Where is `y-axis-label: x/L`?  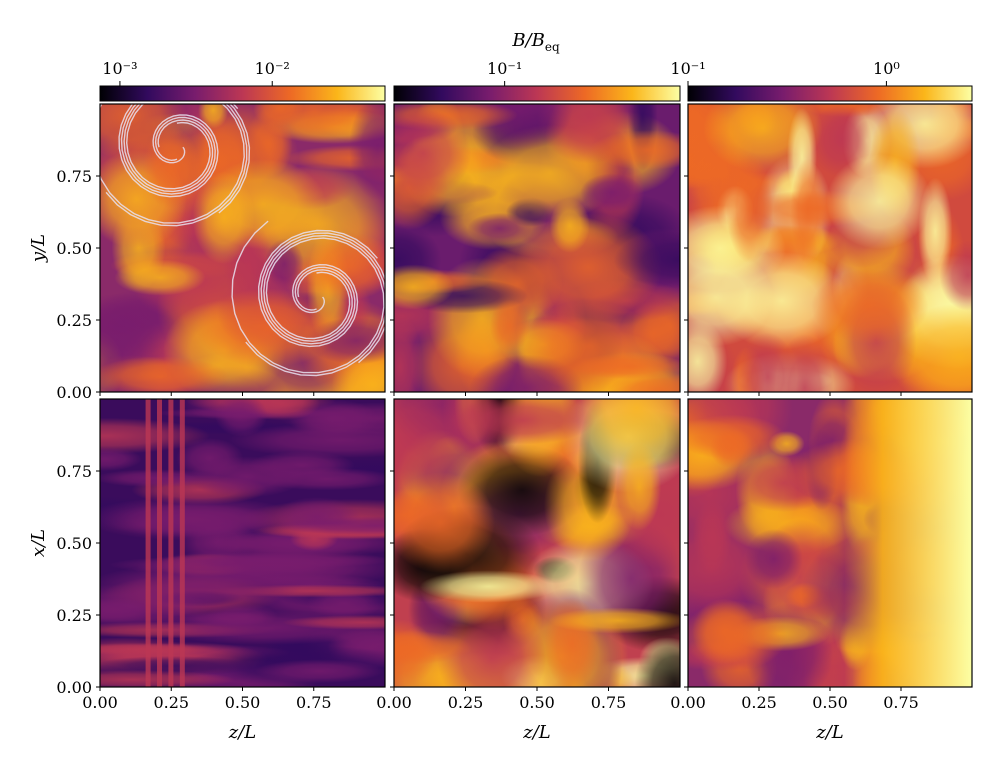
y-axis-label: x/L is located at coordinates (38, 543).